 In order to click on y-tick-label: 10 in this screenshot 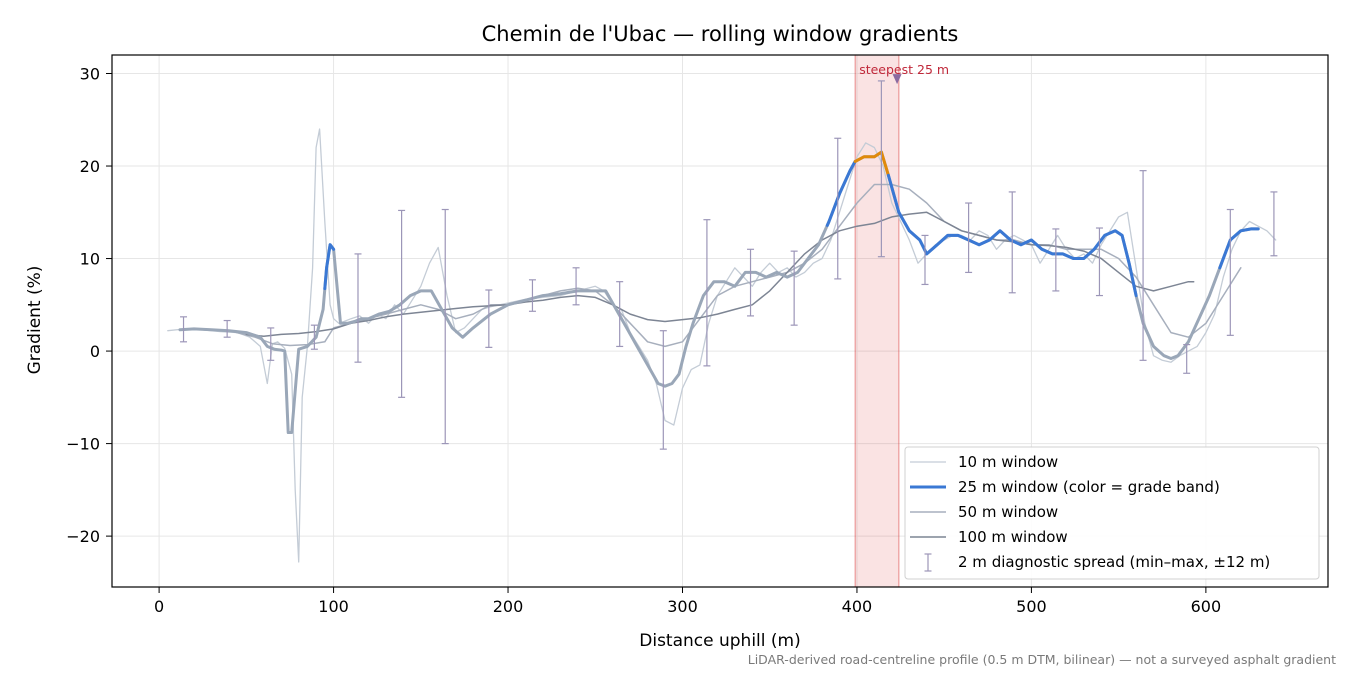, I will do `click(90, 259)`.